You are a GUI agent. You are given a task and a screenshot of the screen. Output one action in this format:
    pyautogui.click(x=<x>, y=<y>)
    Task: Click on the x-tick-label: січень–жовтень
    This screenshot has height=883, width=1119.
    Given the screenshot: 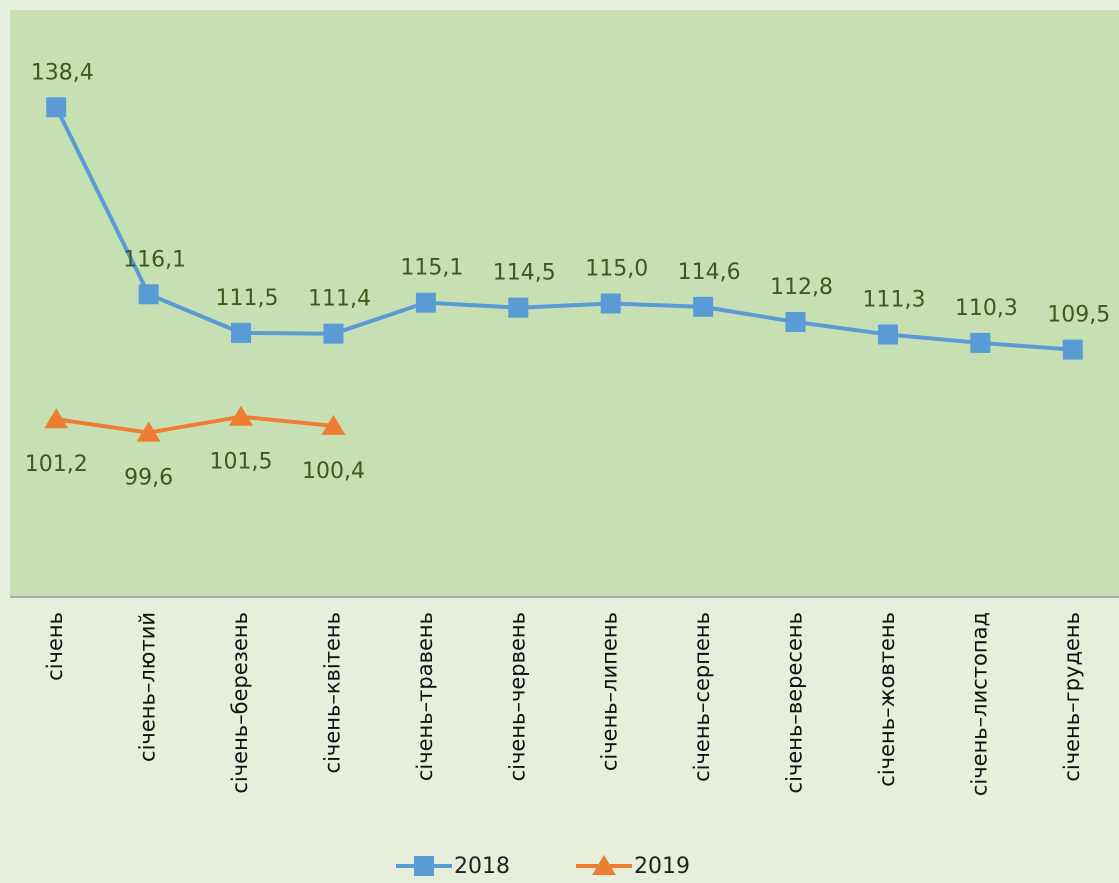 What is the action you would take?
    pyautogui.click(x=887, y=699)
    